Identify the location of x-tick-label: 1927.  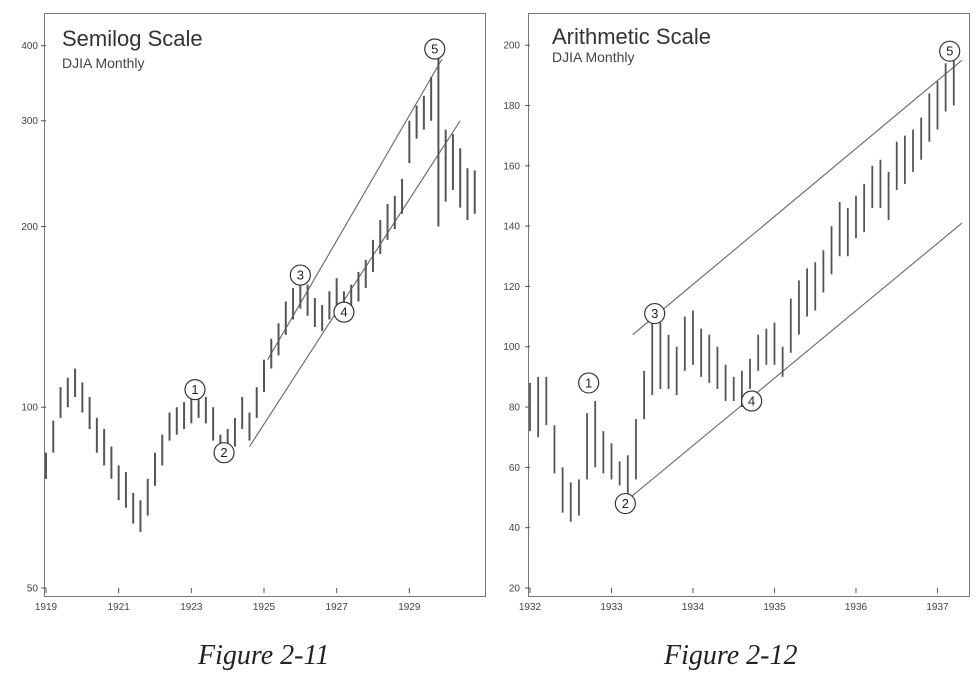
(337, 607).